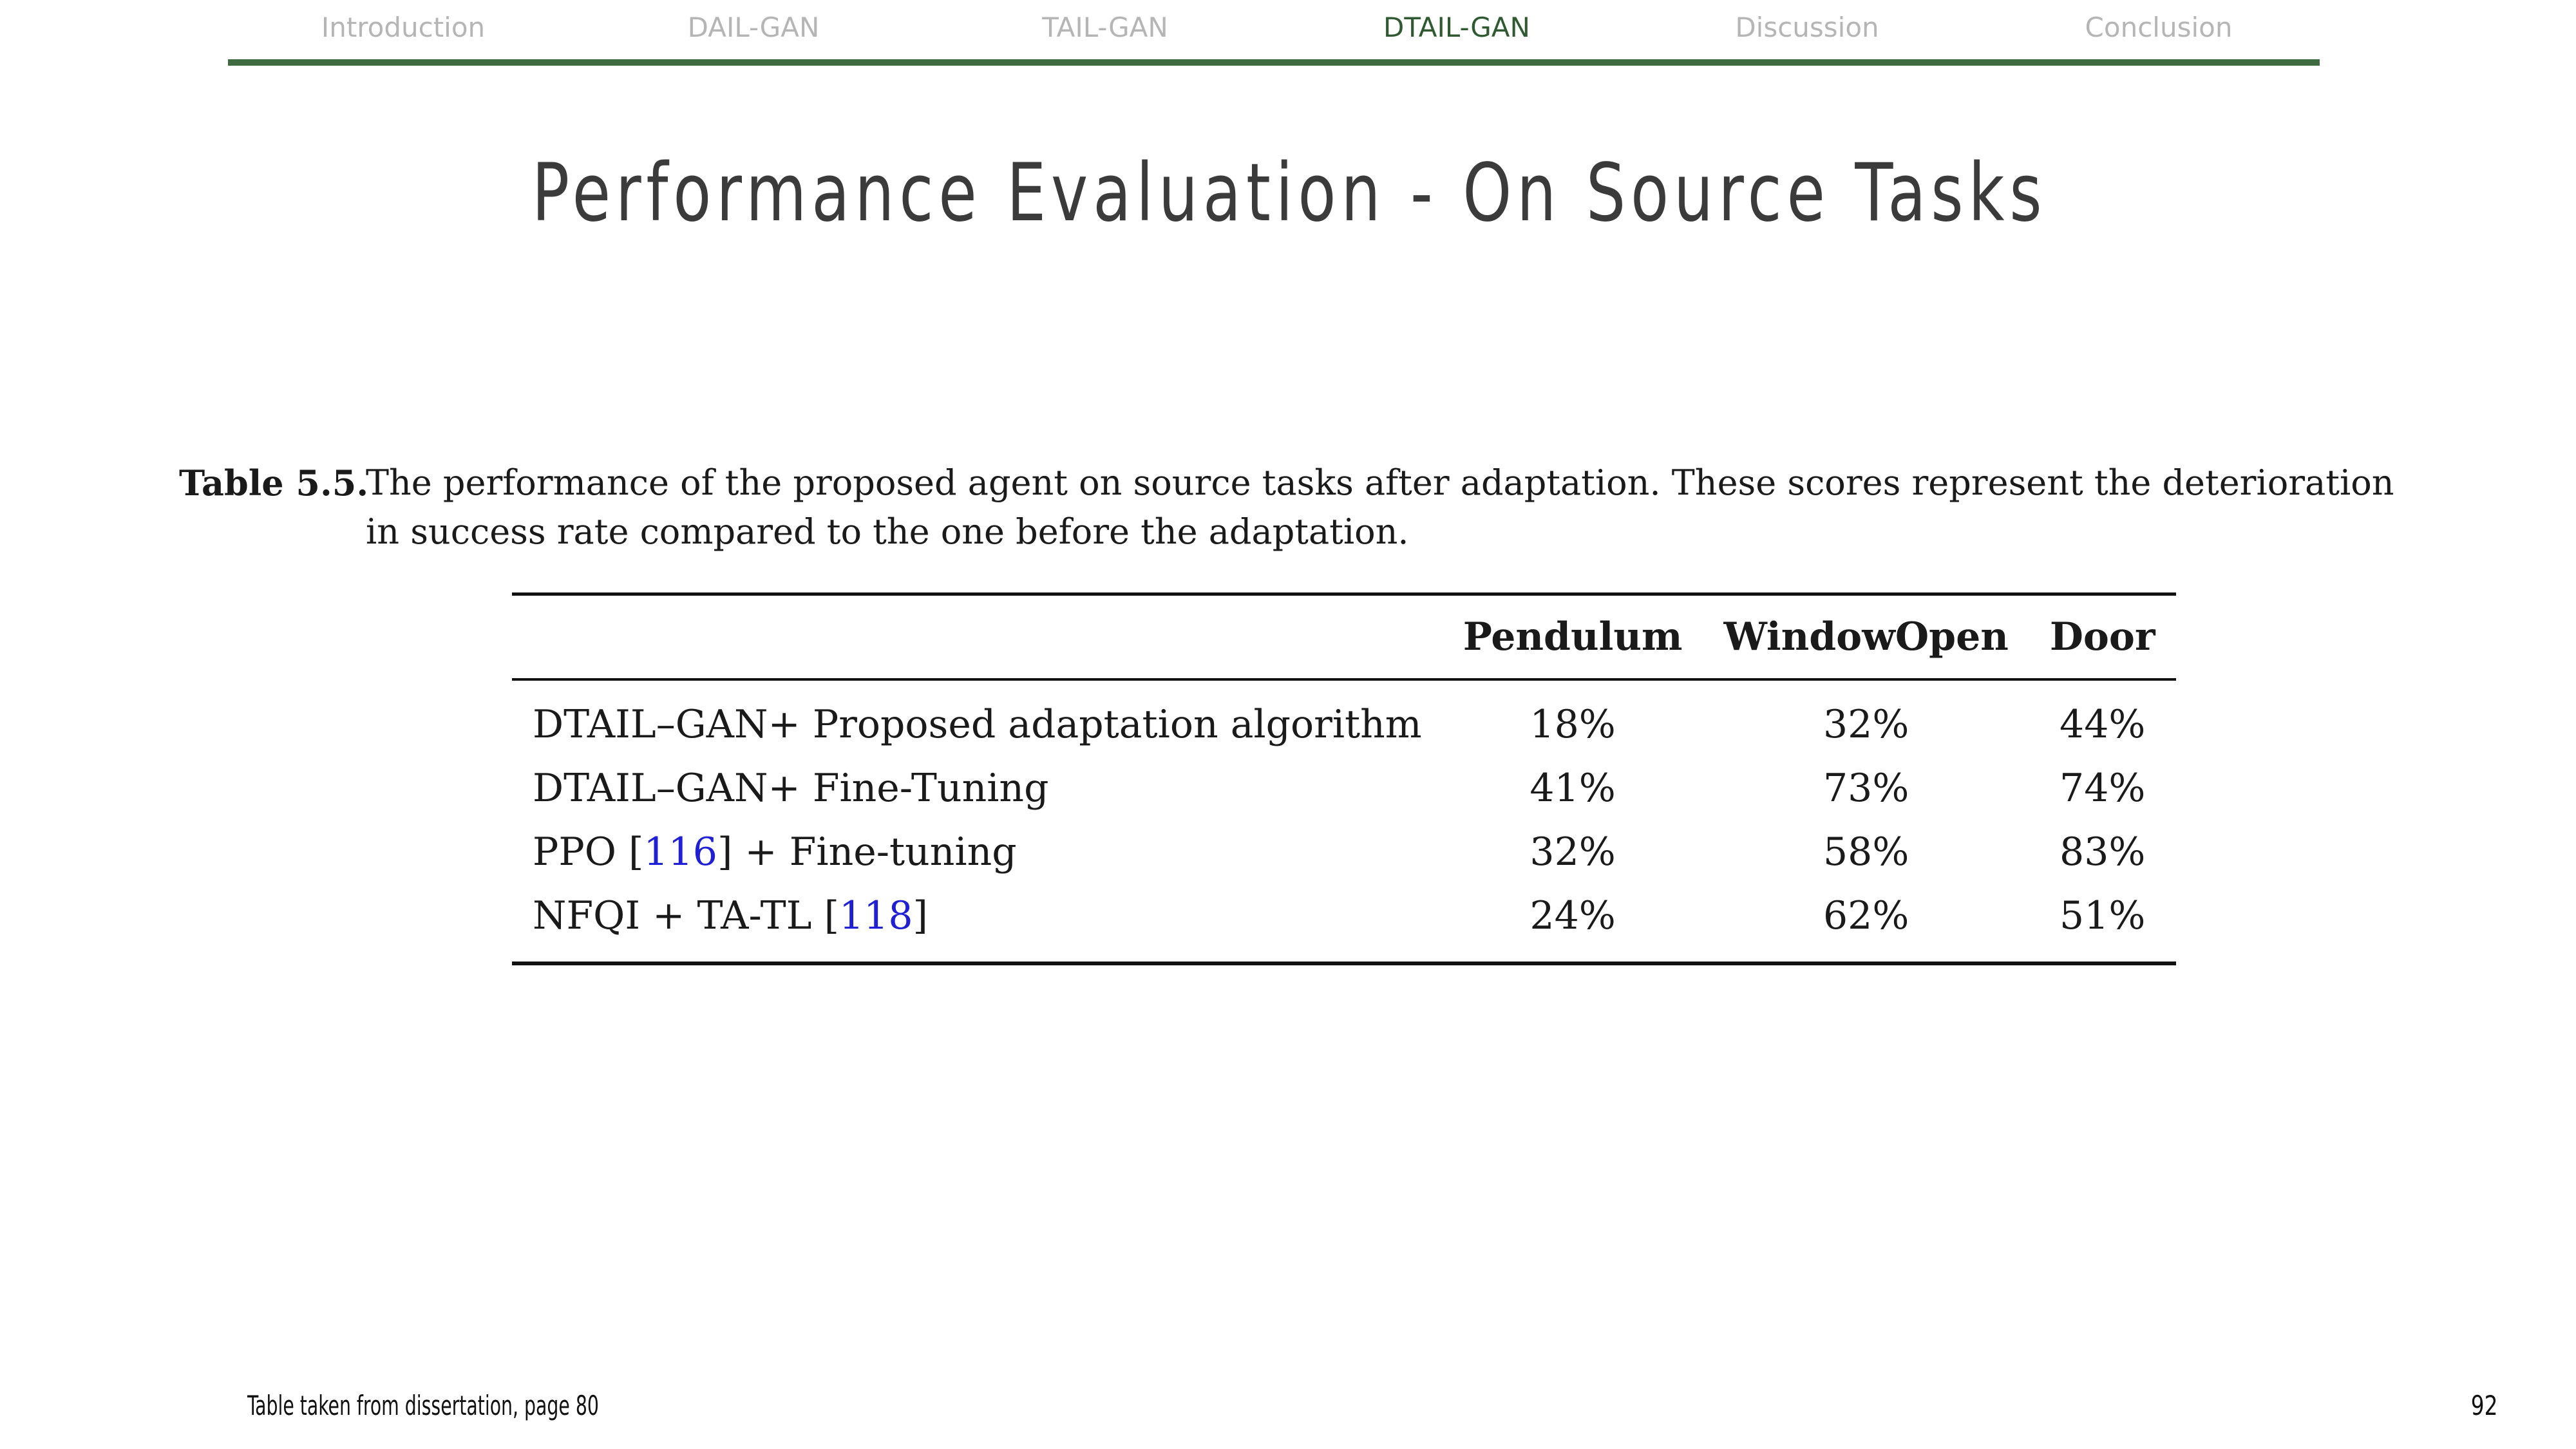  Describe the element at coordinates (920, 915) in the screenshot. I see `row-label-suffix: ]` at that location.